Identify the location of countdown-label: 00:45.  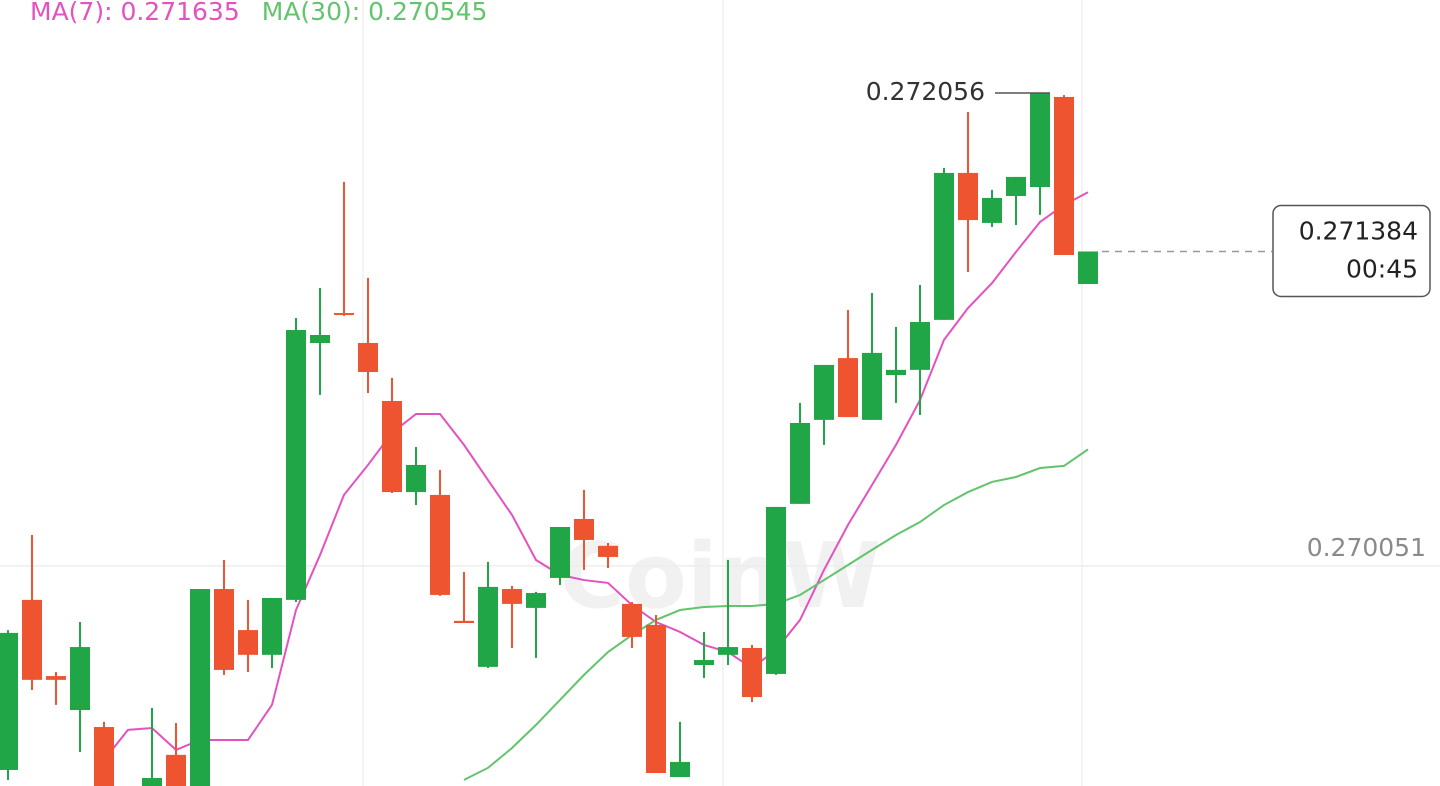
(1382, 268).